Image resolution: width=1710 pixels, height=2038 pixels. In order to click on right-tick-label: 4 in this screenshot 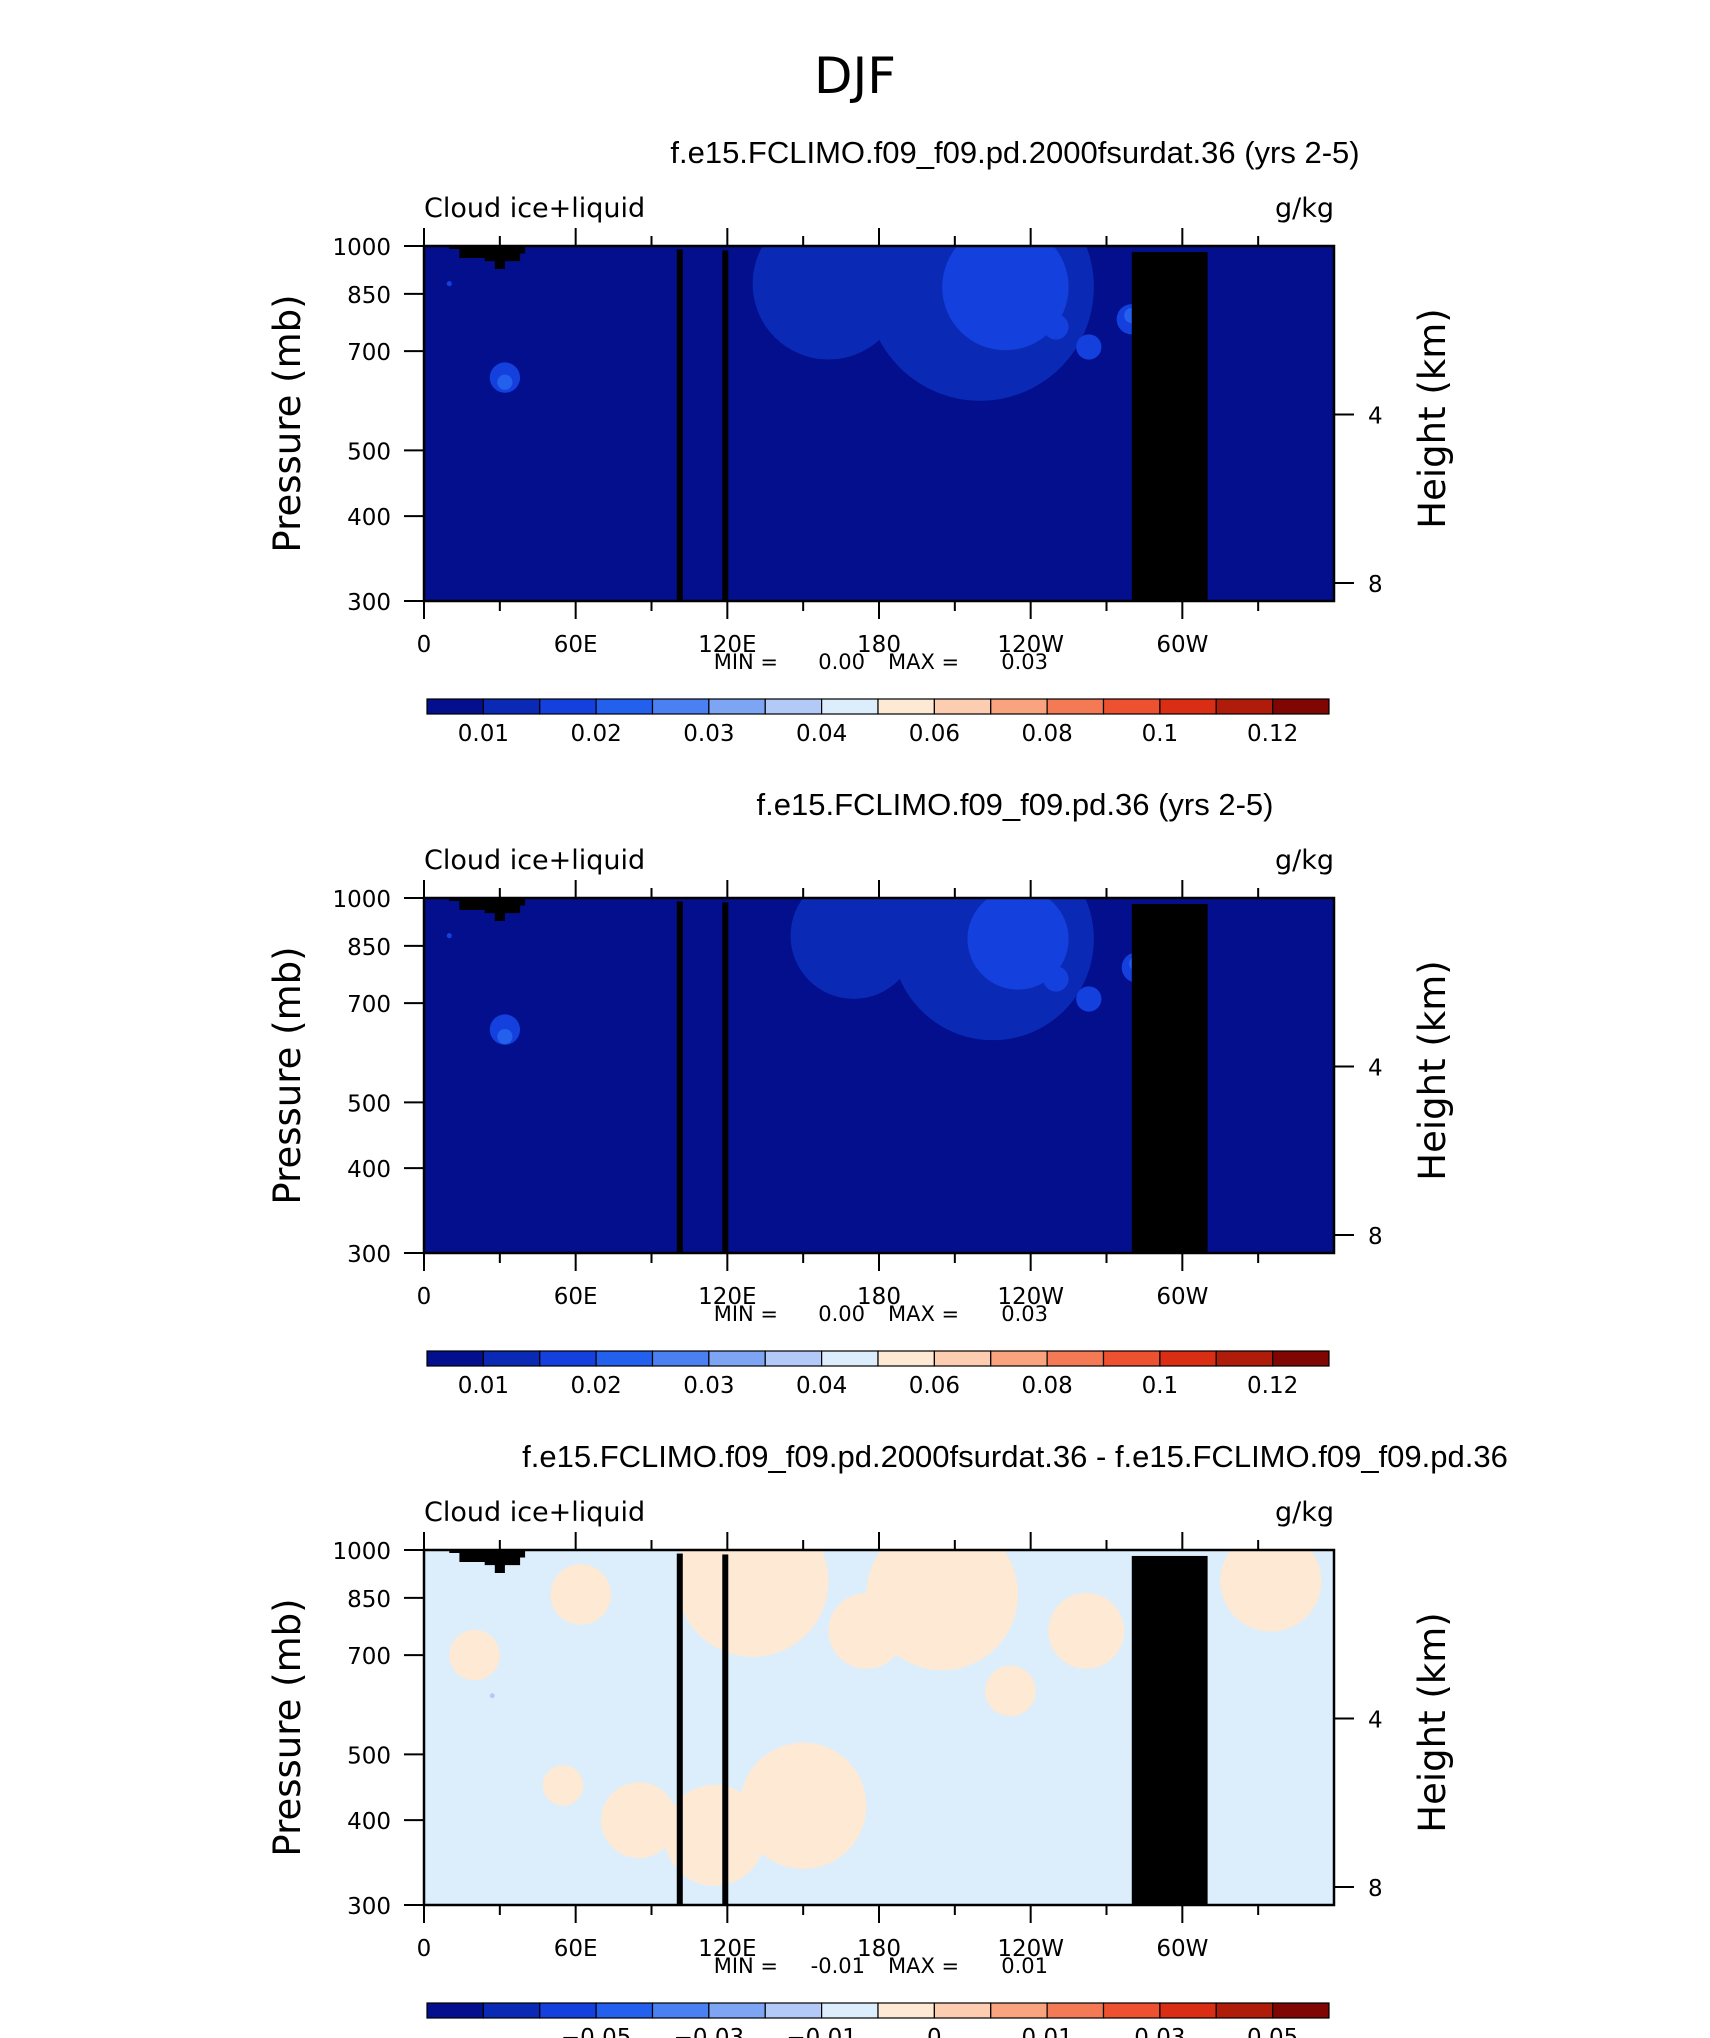, I will do `click(1375, 416)`.